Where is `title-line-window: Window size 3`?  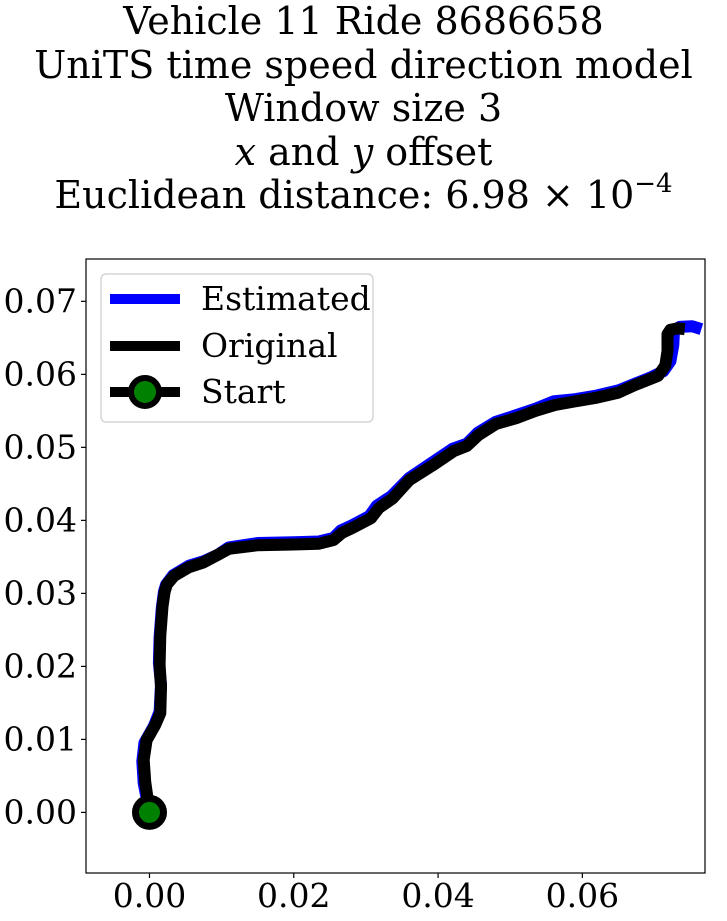 title-line-window: Window size 3 is located at coordinates (363, 108).